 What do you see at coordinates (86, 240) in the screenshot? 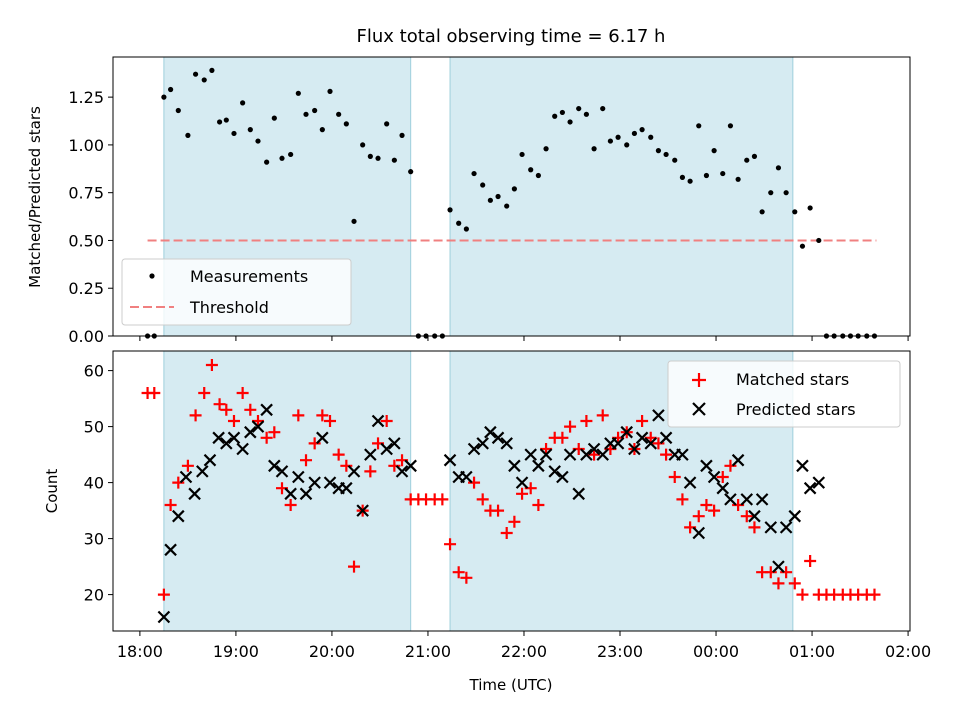
I see `y-tick-label: 0.50` at bounding box center [86, 240].